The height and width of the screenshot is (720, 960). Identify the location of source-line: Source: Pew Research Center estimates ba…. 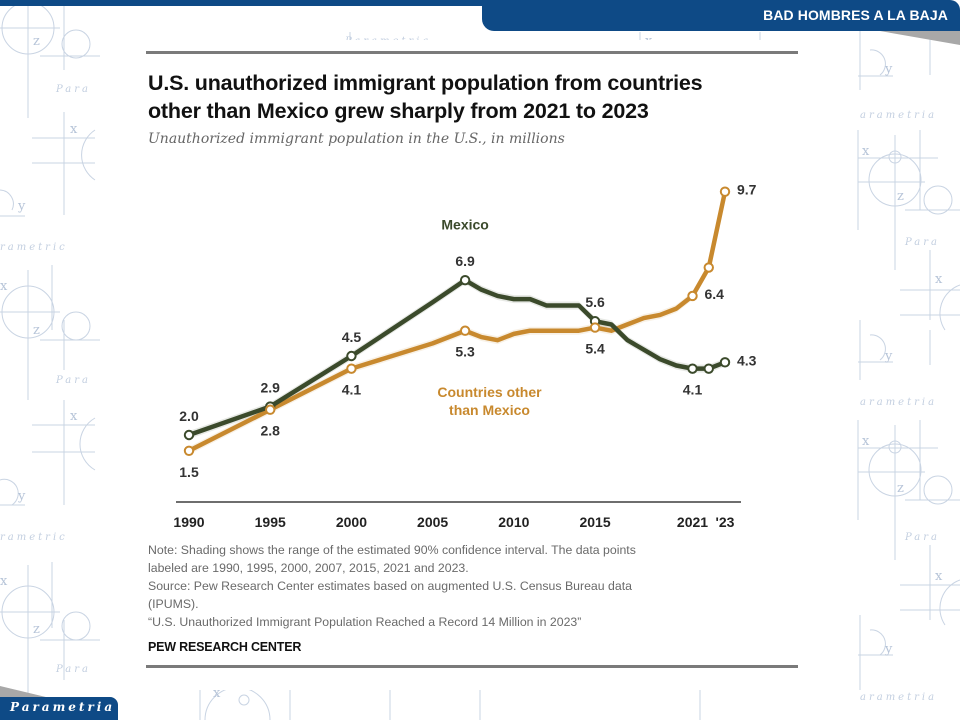
(390, 586).